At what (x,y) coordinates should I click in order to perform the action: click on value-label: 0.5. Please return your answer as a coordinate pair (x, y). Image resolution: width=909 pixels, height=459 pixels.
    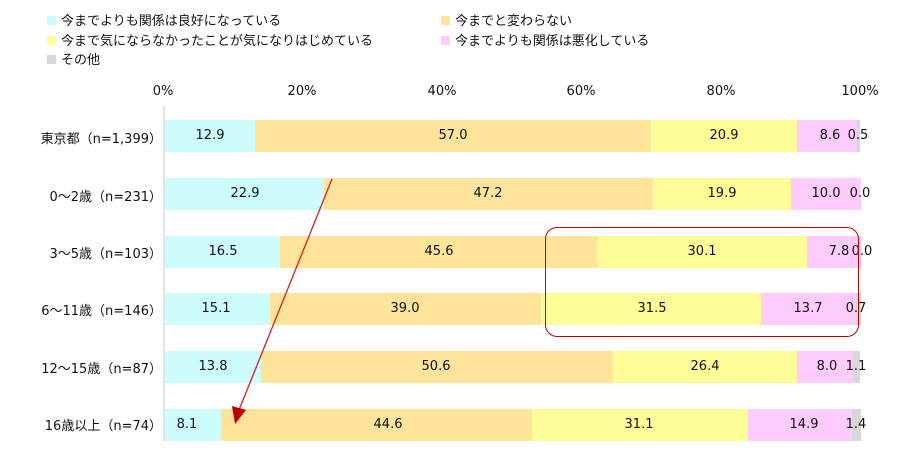
    Looking at the image, I should click on (858, 135).